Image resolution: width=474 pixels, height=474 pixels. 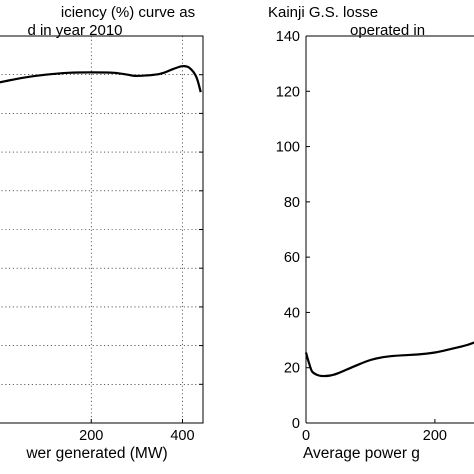 I want to click on left-x-tick-label: 400, so click(x=182, y=436).